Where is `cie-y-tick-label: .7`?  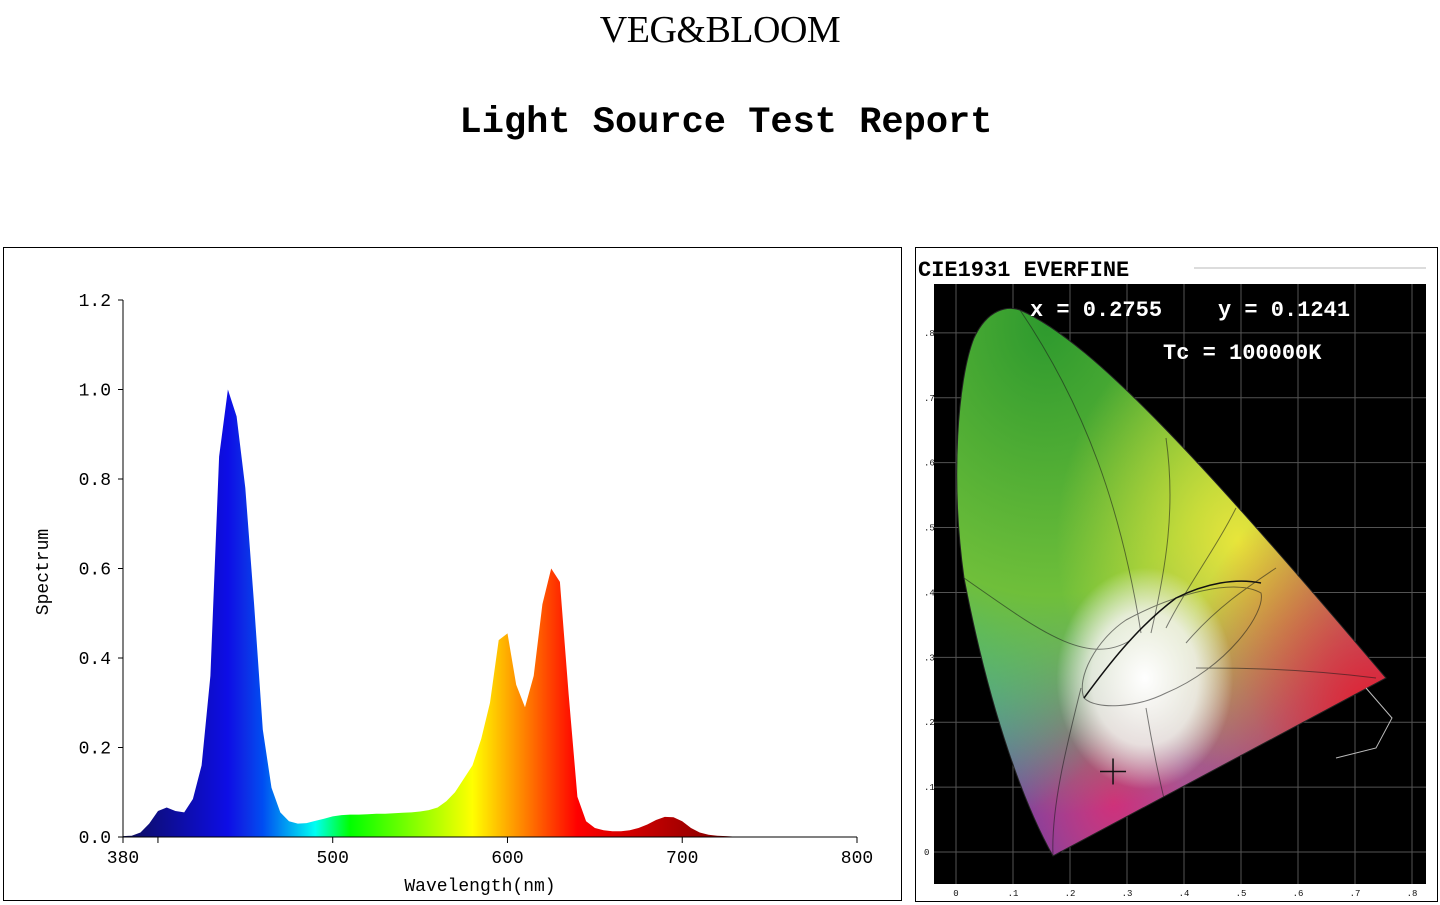 cie-y-tick-label: .7 is located at coordinates (929, 399).